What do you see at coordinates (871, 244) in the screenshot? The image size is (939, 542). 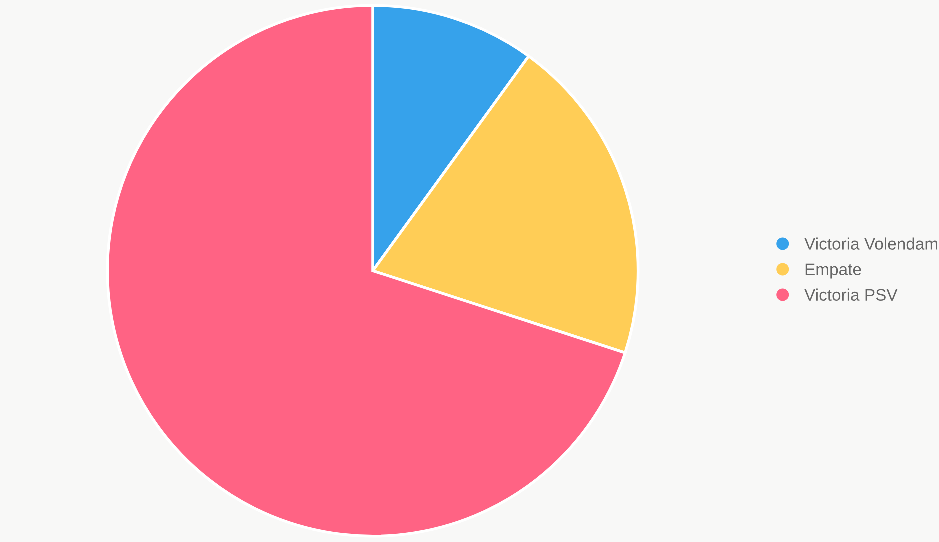 I see `legend-label: Victoria Volendam` at bounding box center [871, 244].